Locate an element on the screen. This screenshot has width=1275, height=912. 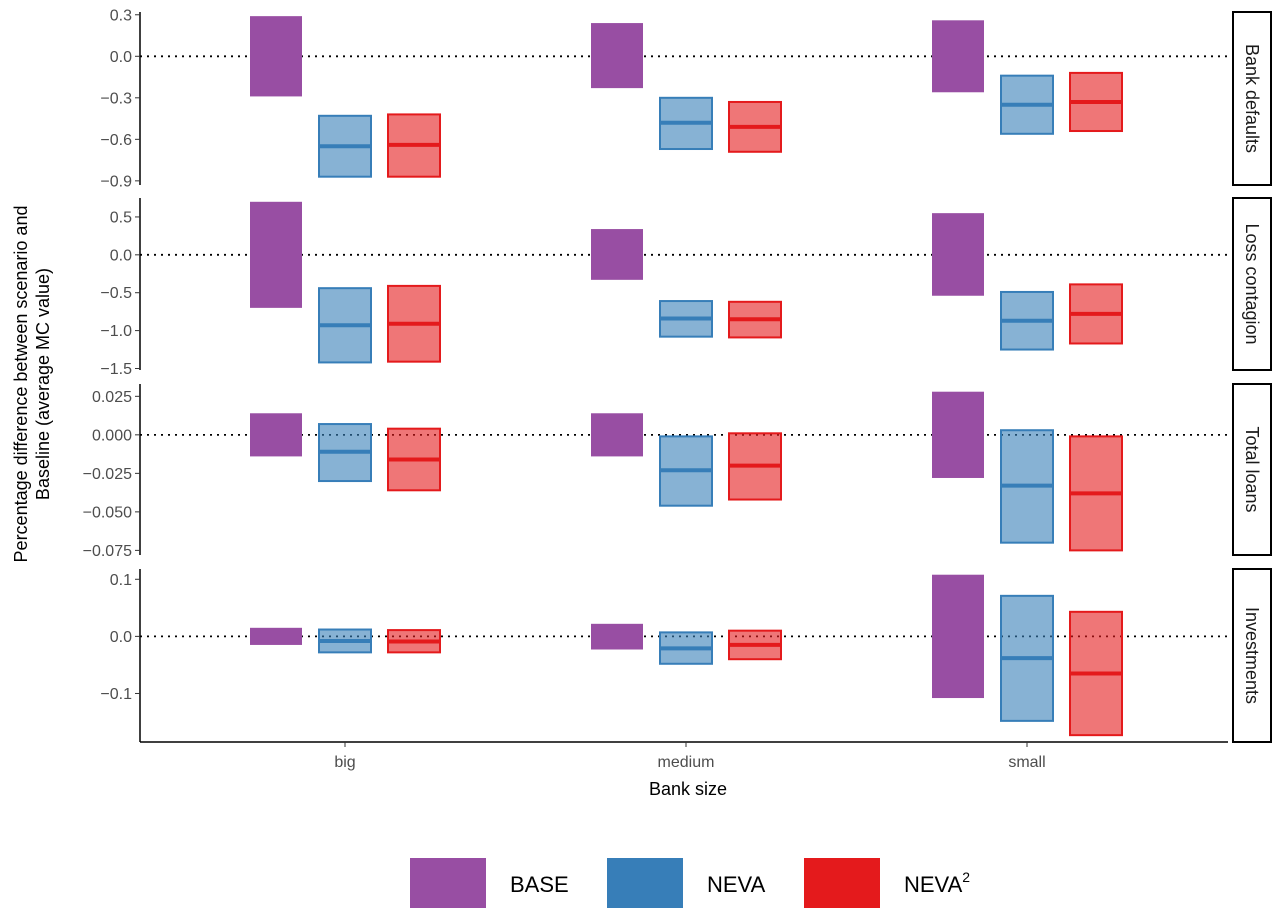
x-axis-title: Bank size is located at coordinates (688, 789).